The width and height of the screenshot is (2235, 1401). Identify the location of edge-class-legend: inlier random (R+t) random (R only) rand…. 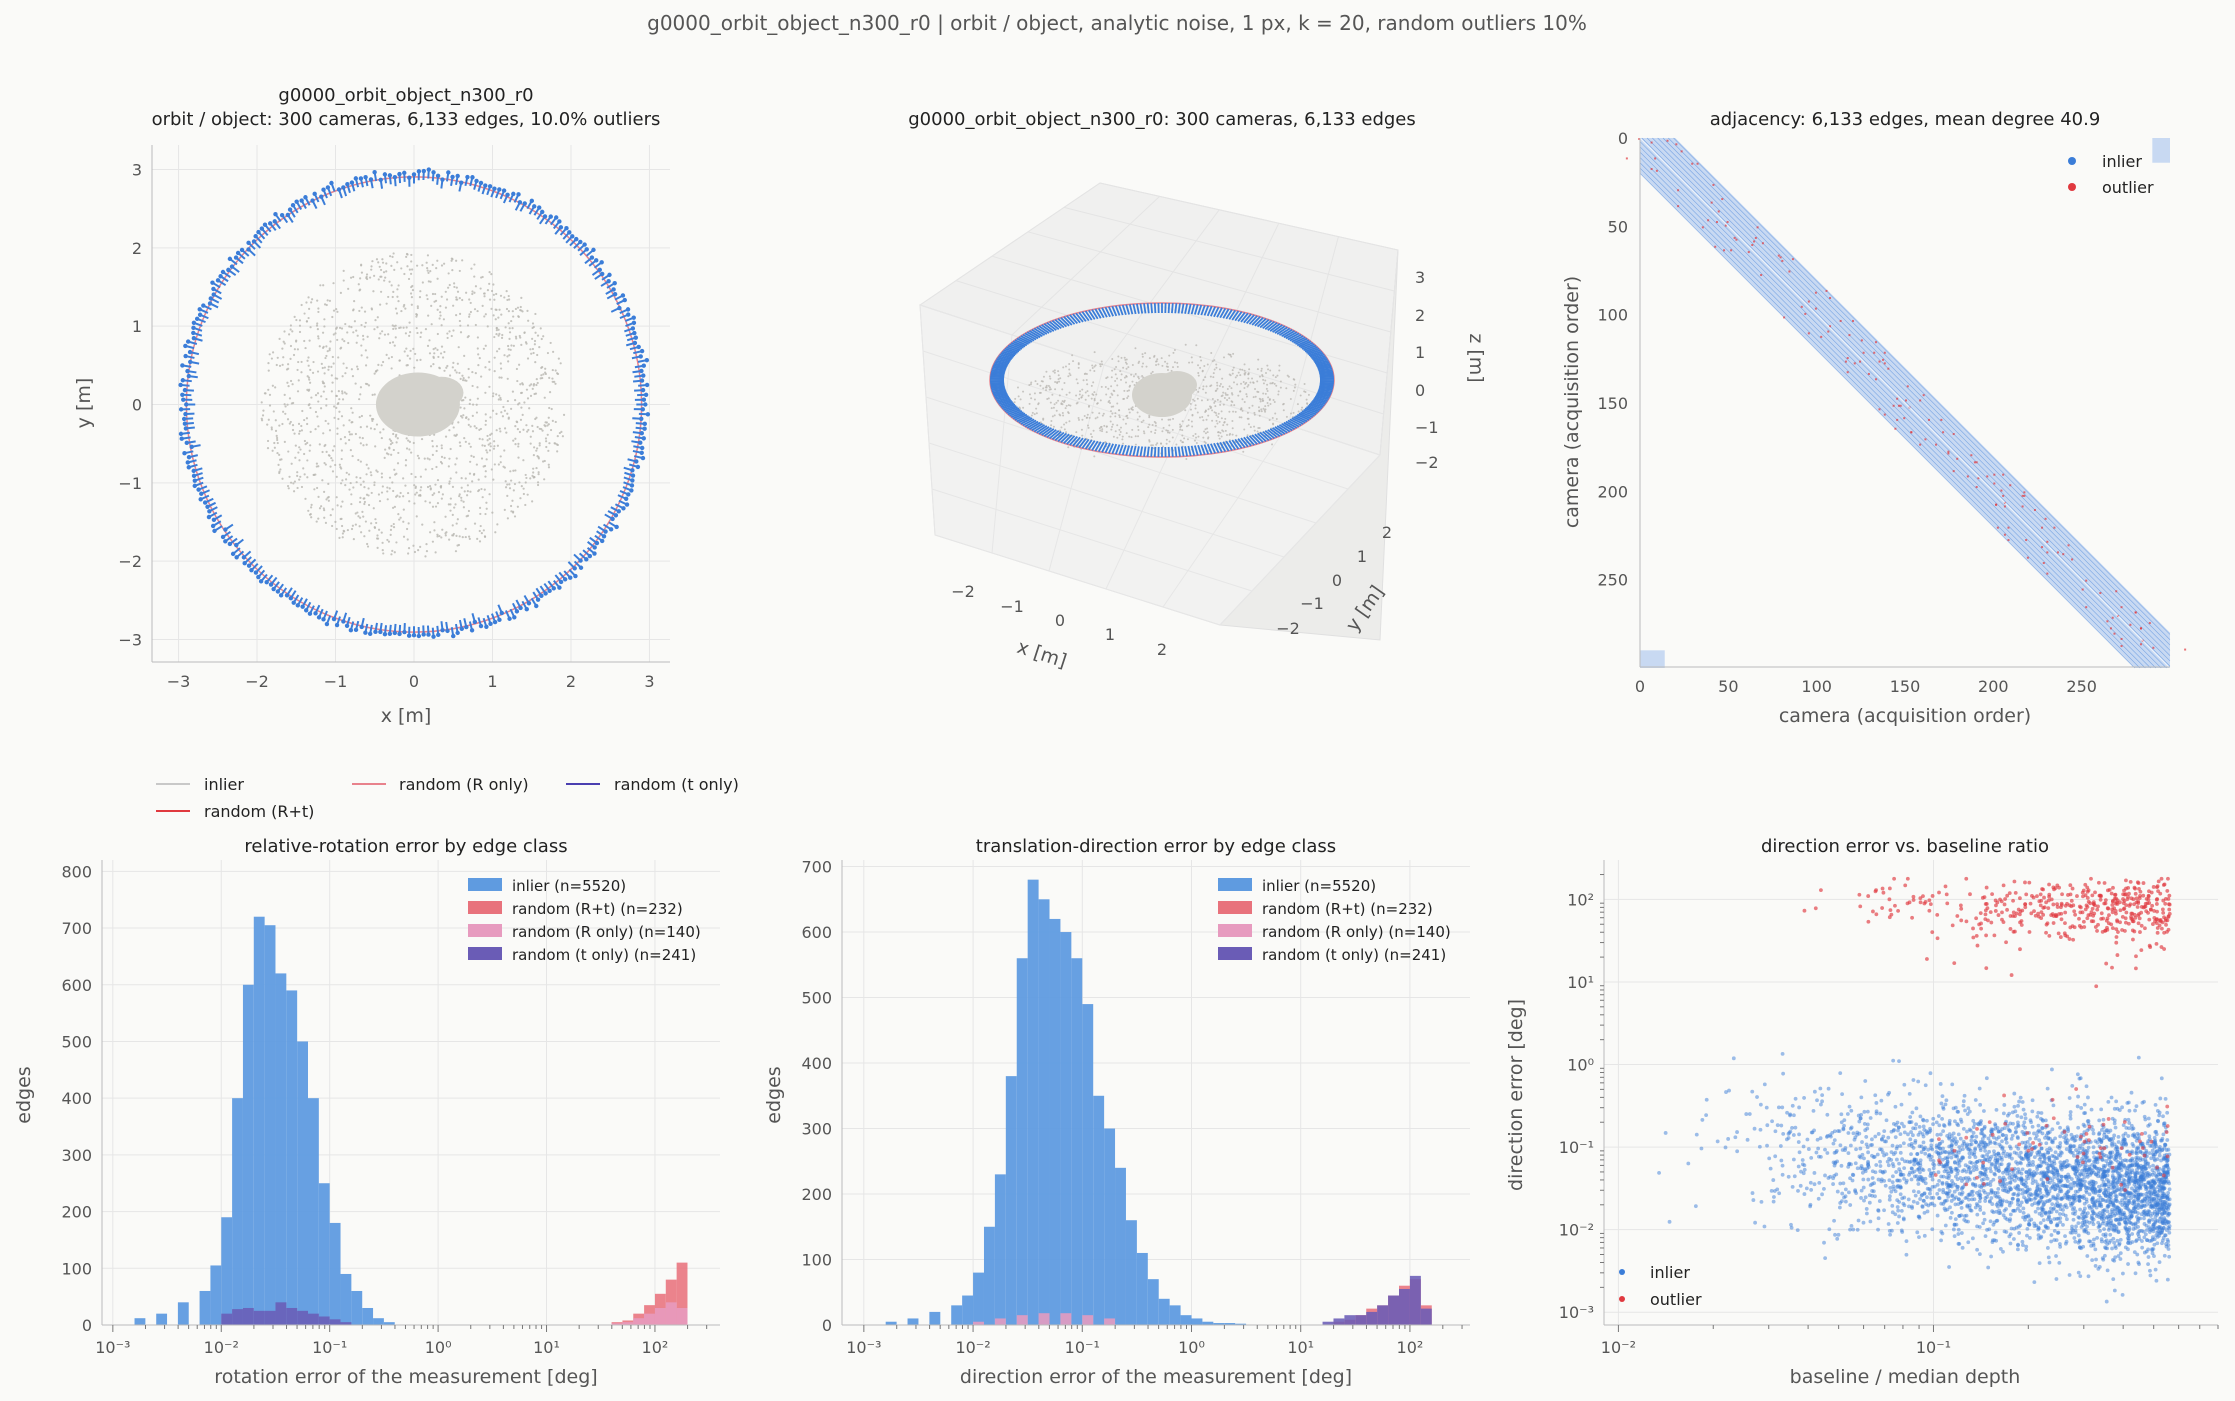
(447, 798).